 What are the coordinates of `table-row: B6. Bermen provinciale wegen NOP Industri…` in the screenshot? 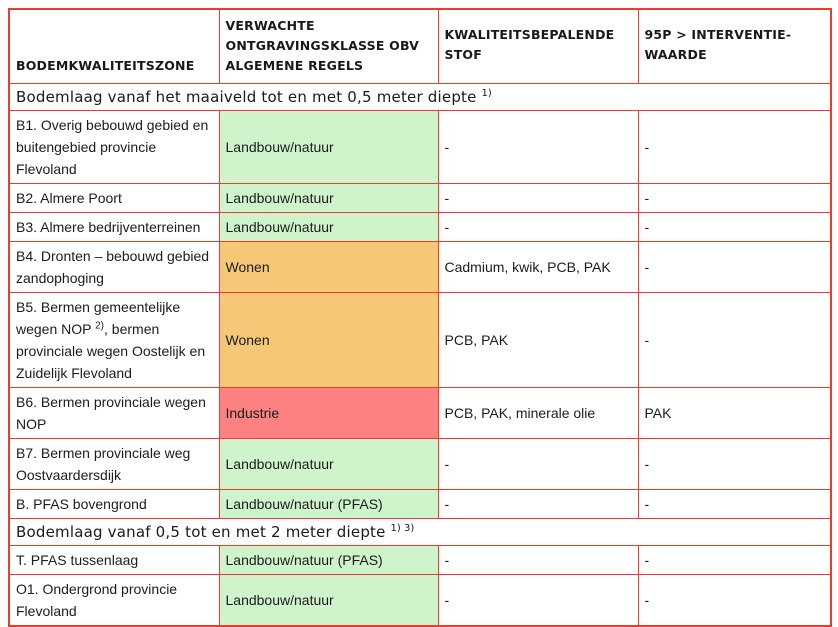 It's located at (420, 412).